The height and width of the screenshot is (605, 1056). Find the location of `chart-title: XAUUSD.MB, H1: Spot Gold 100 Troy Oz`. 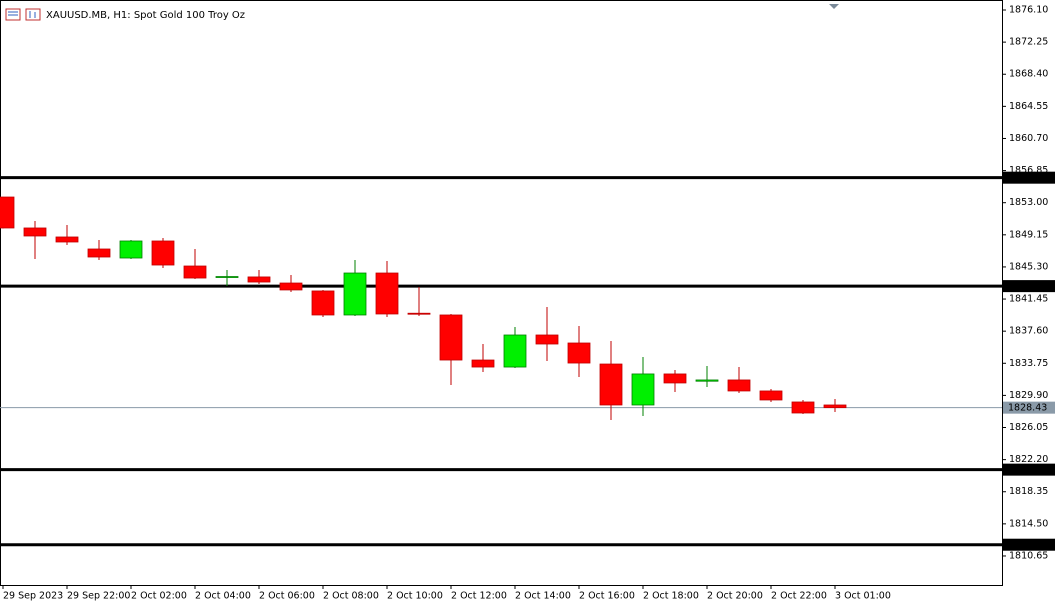

chart-title: XAUUSD.MB, H1: Spot Gold 100 Troy Oz is located at coordinates (145, 15).